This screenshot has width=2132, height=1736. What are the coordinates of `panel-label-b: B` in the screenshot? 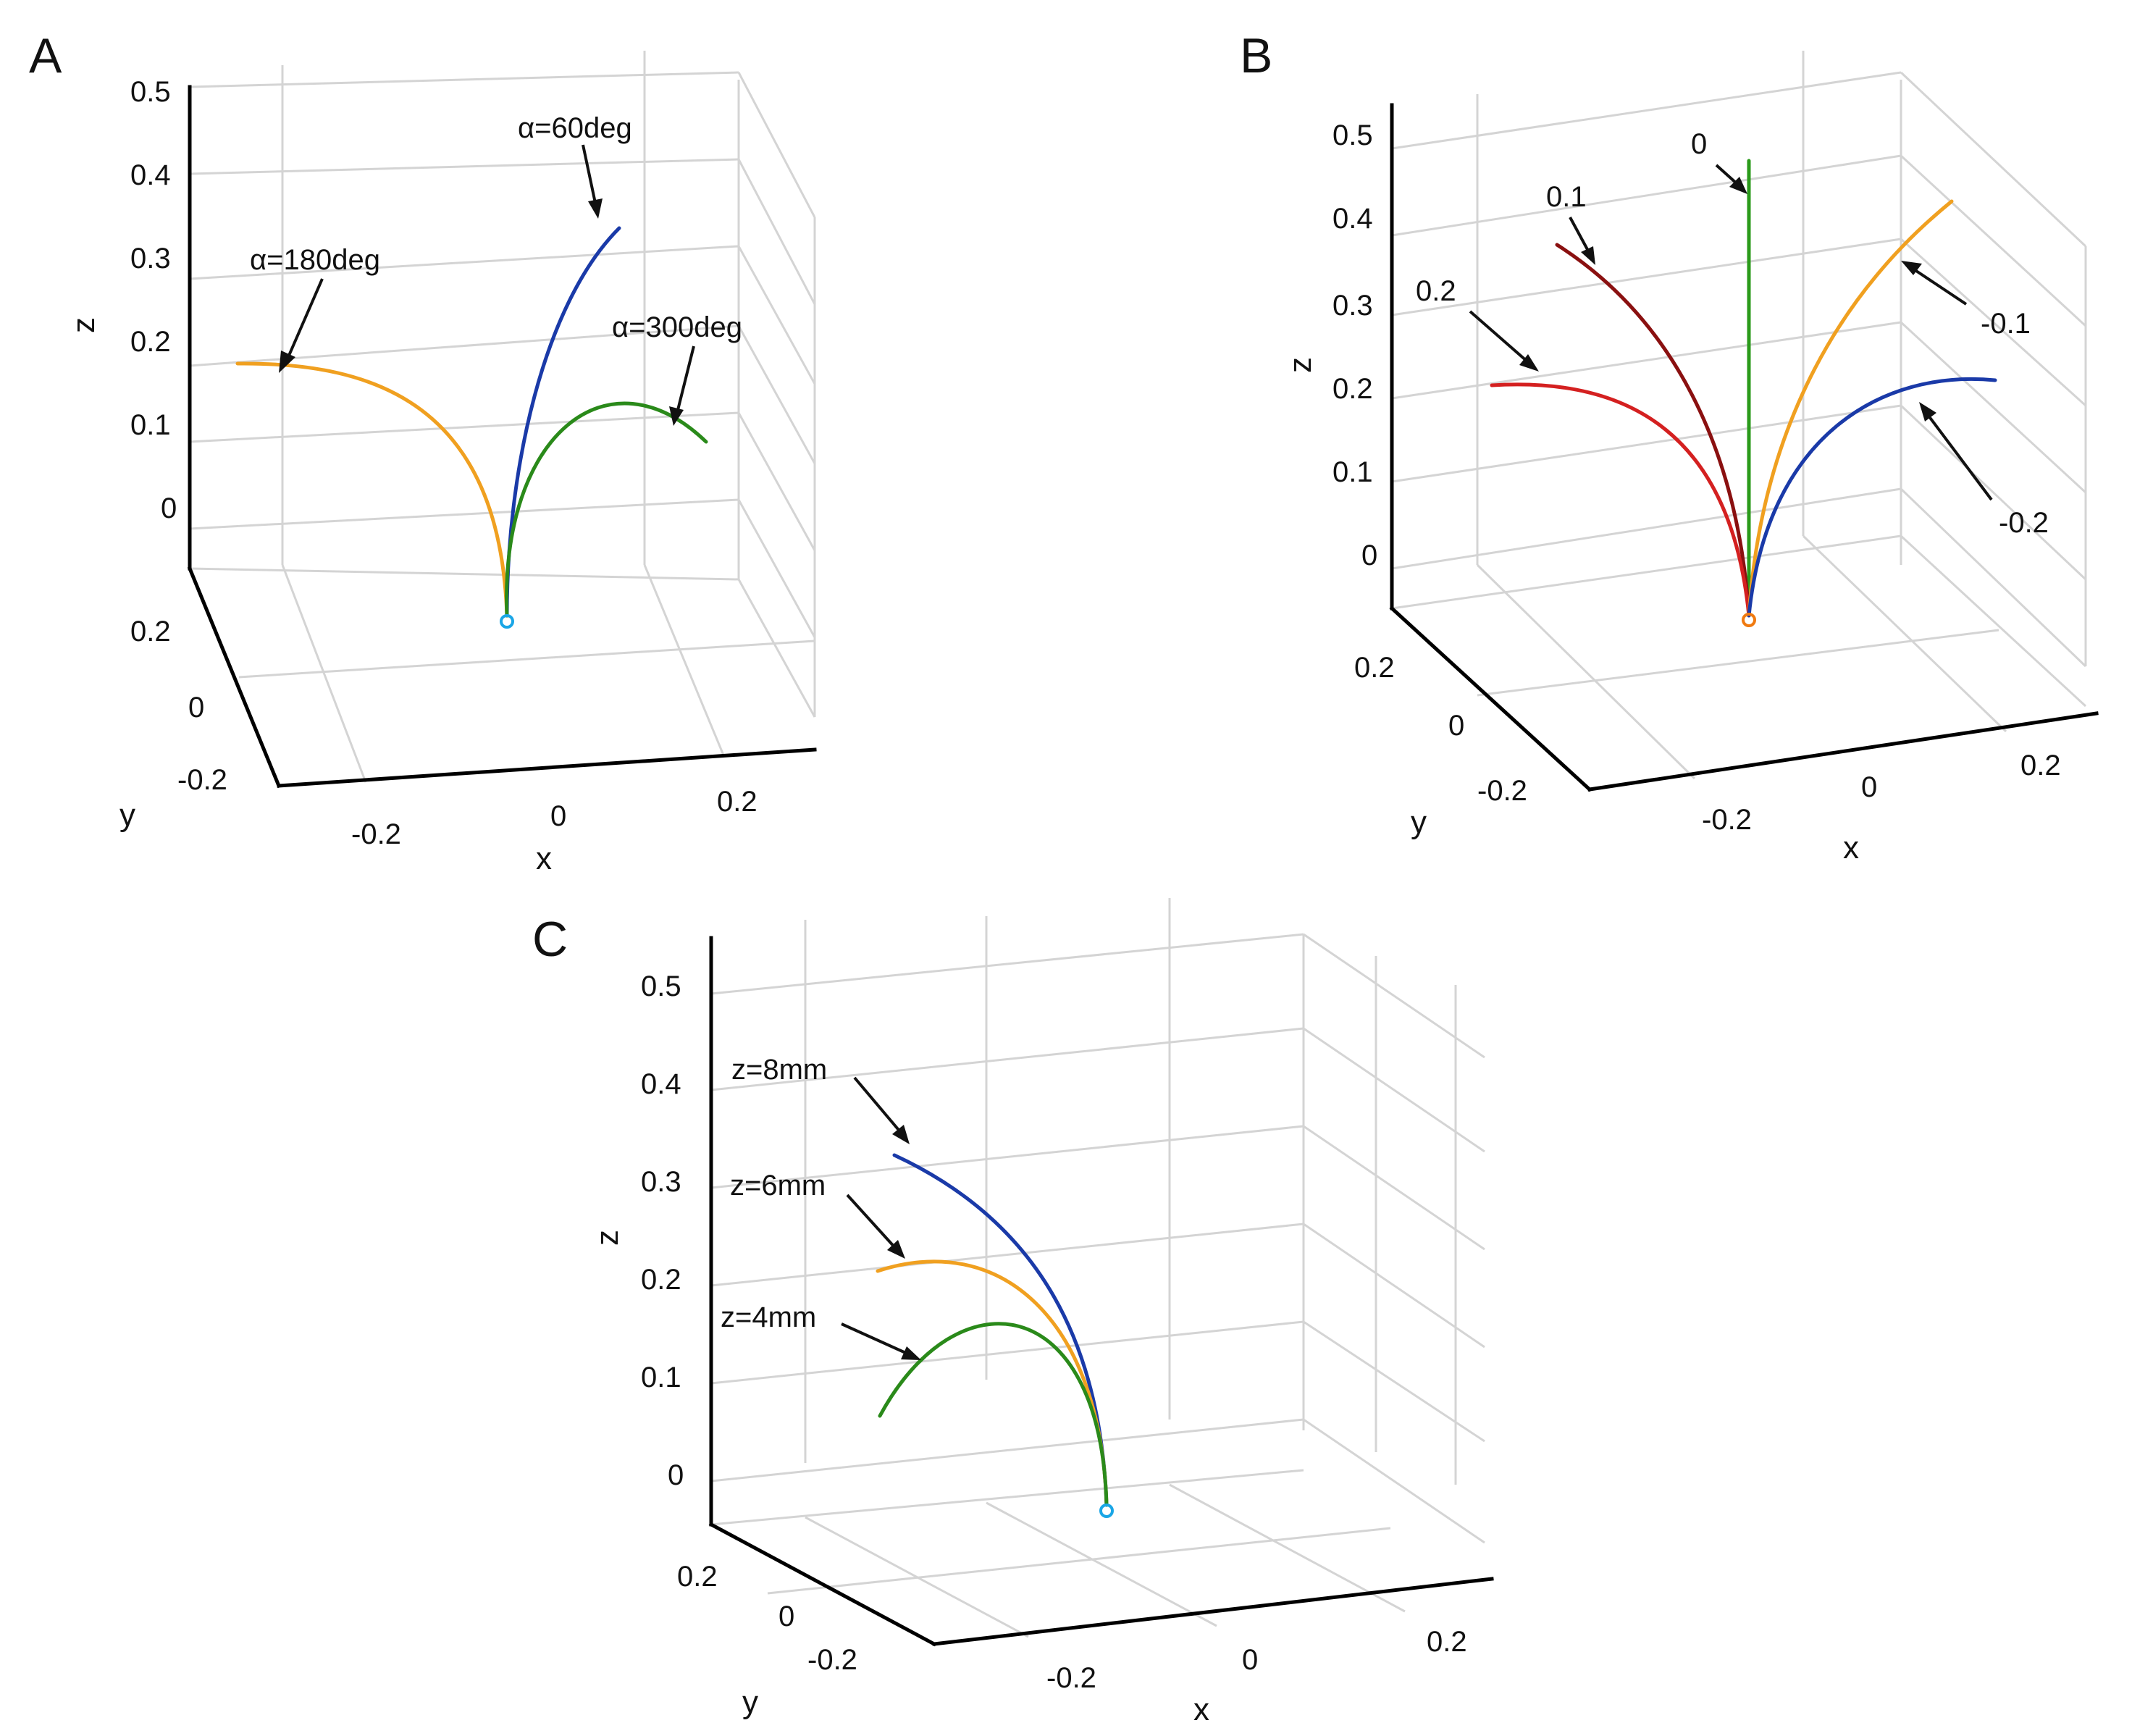 It's located at (1256, 56).